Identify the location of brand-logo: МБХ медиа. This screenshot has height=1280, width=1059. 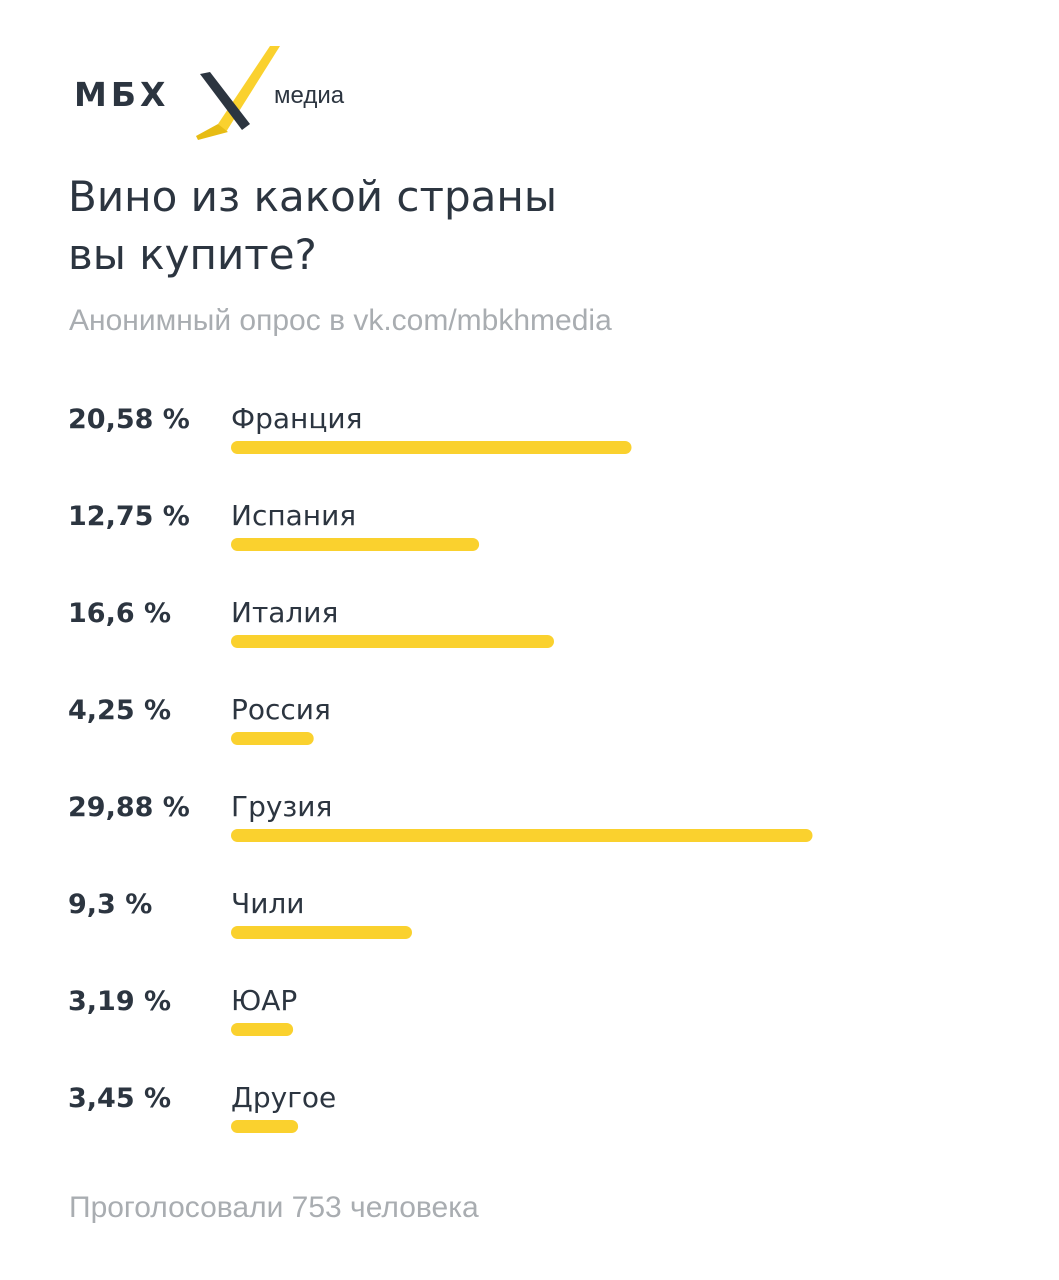
(224, 94).